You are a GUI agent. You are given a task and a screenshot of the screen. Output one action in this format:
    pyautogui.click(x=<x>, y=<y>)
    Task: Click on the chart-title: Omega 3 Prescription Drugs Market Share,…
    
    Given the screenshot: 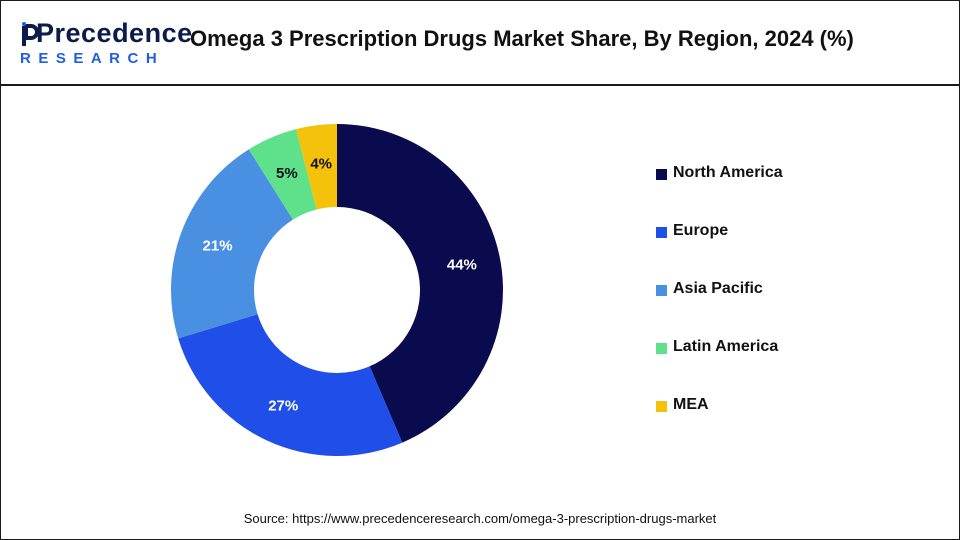 What is the action you would take?
    pyautogui.click(x=522, y=38)
    